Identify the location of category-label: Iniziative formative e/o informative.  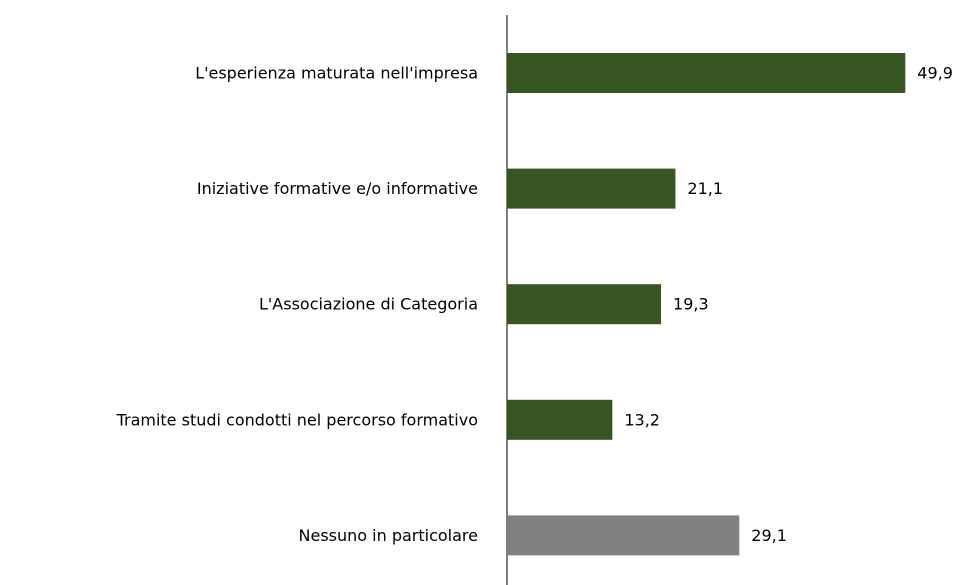
(337, 188).